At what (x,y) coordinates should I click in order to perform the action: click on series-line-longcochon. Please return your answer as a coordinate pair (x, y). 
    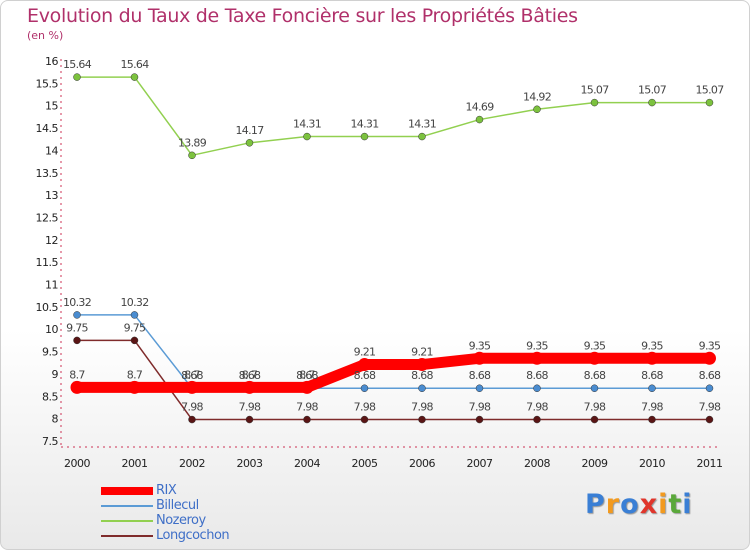
    Looking at the image, I should click on (393, 380).